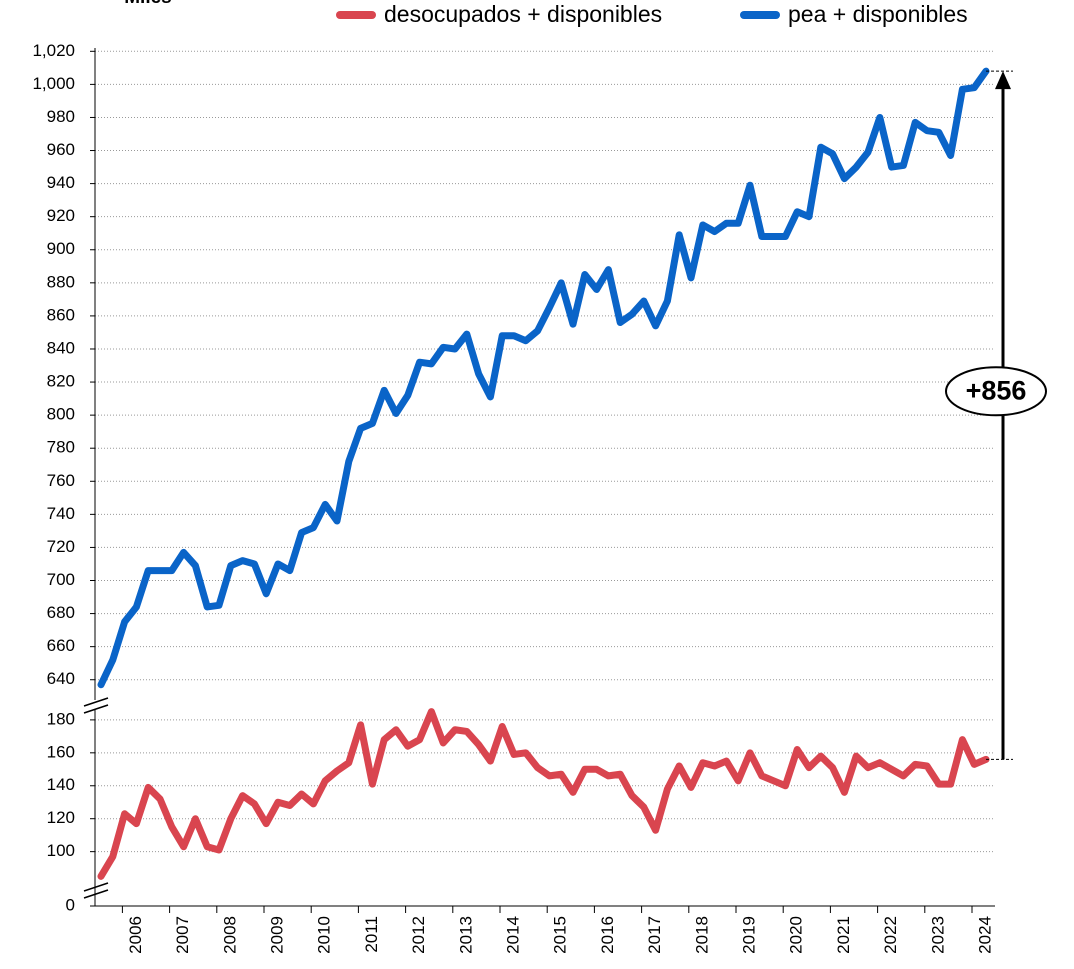 The image size is (1074, 969). What do you see at coordinates (748, 935) in the screenshot?
I see `x-tick-label: 2019` at bounding box center [748, 935].